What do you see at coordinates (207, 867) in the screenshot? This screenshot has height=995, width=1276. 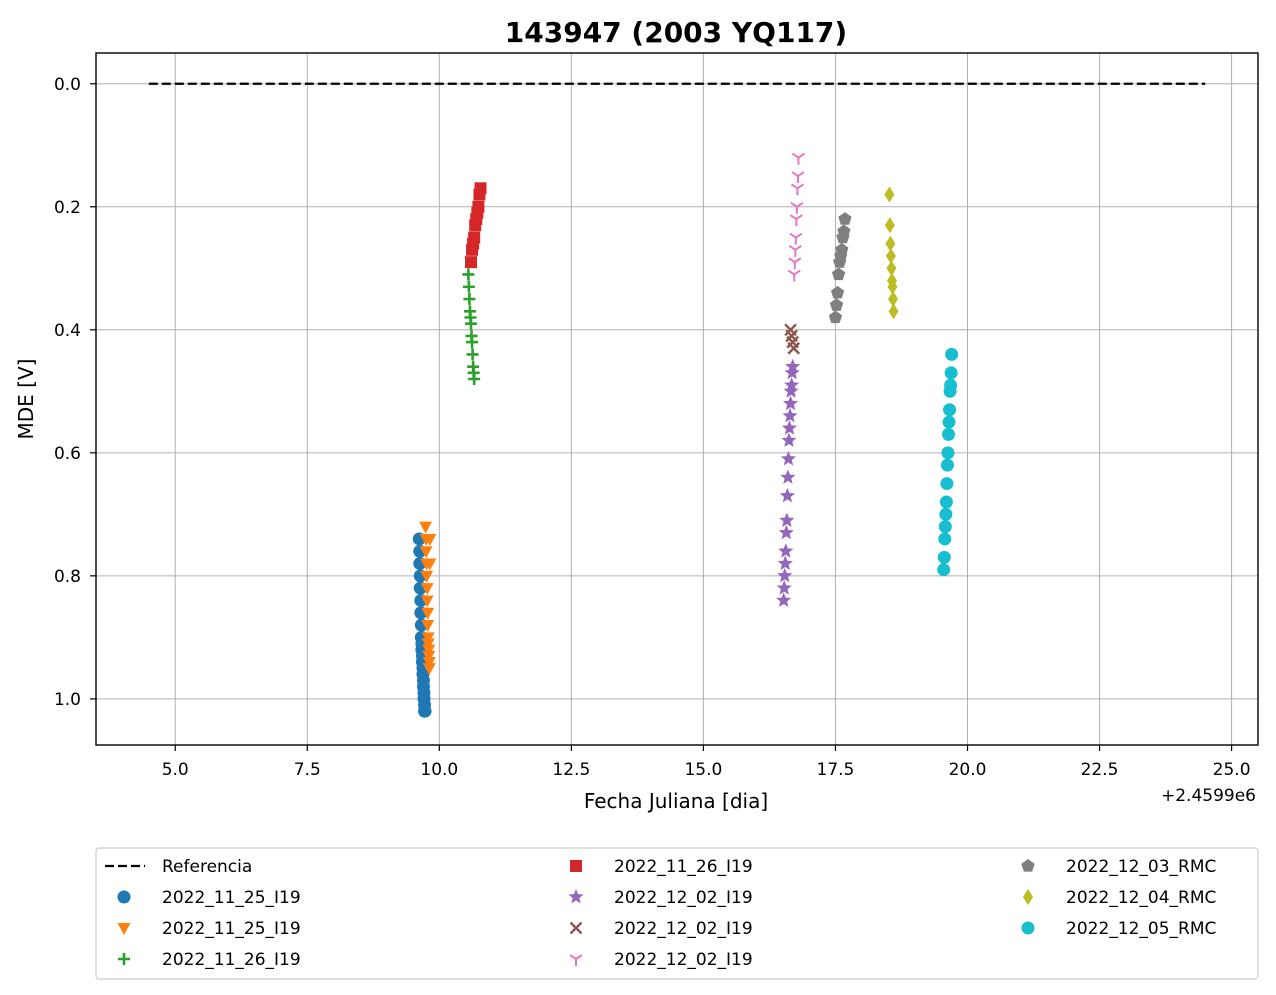 I see `legend-label: Referencia` at bounding box center [207, 867].